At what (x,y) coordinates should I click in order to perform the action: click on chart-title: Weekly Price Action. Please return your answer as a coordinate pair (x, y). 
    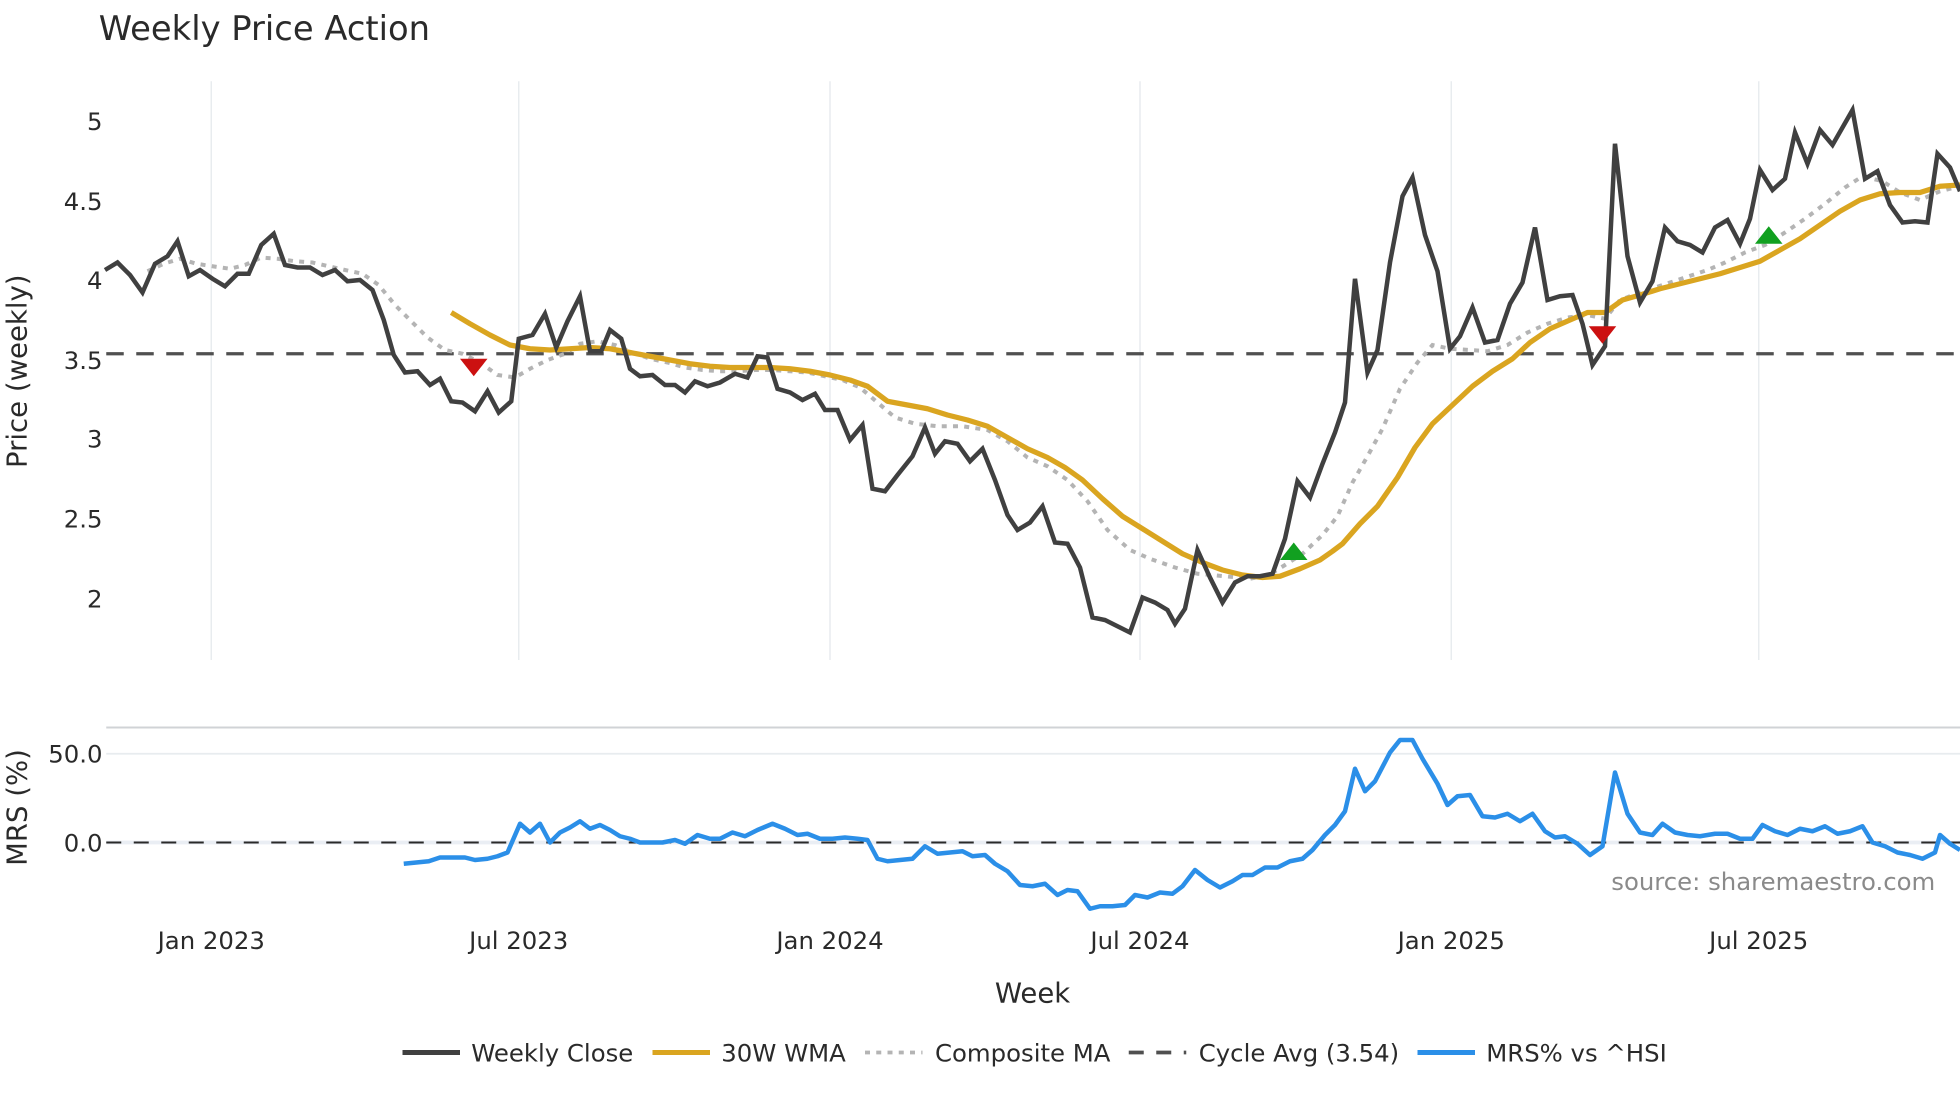
    Looking at the image, I should click on (264, 28).